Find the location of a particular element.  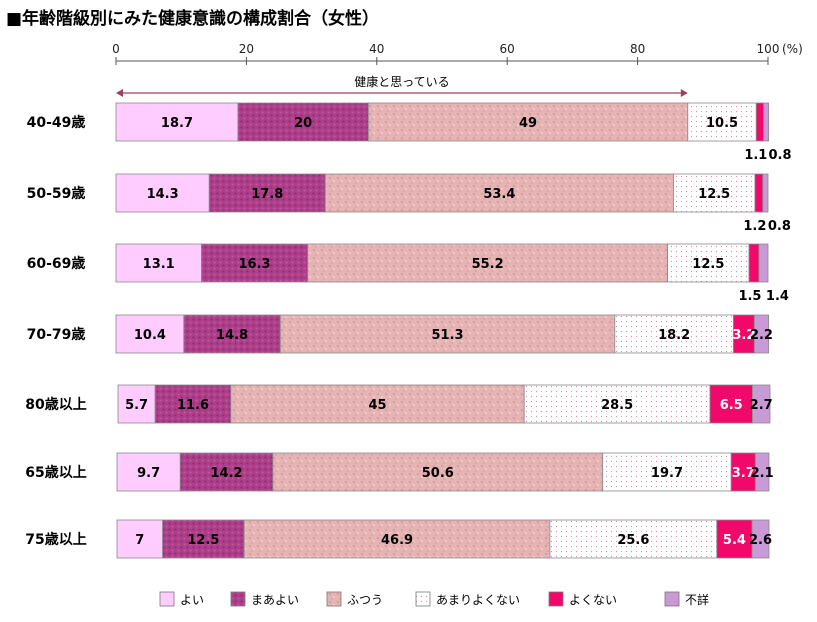

data-label: 6.5 is located at coordinates (731, 405).